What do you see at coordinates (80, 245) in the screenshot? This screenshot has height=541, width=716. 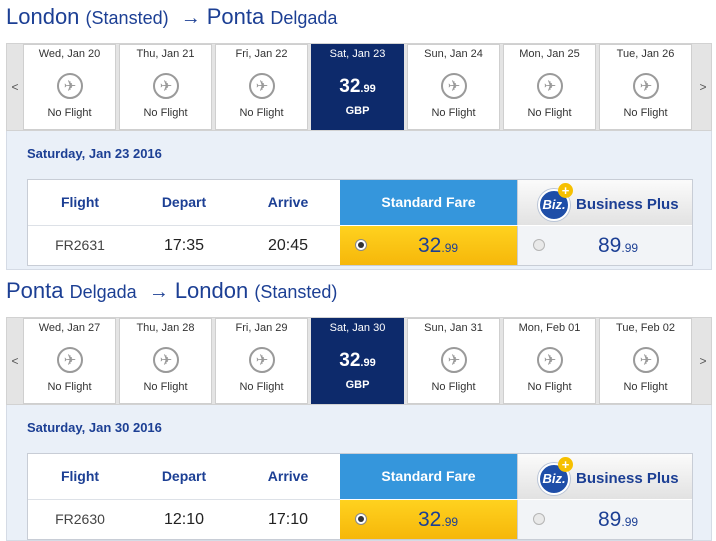 I see `flight-number: FR2631` at bounding box center [80, 245].